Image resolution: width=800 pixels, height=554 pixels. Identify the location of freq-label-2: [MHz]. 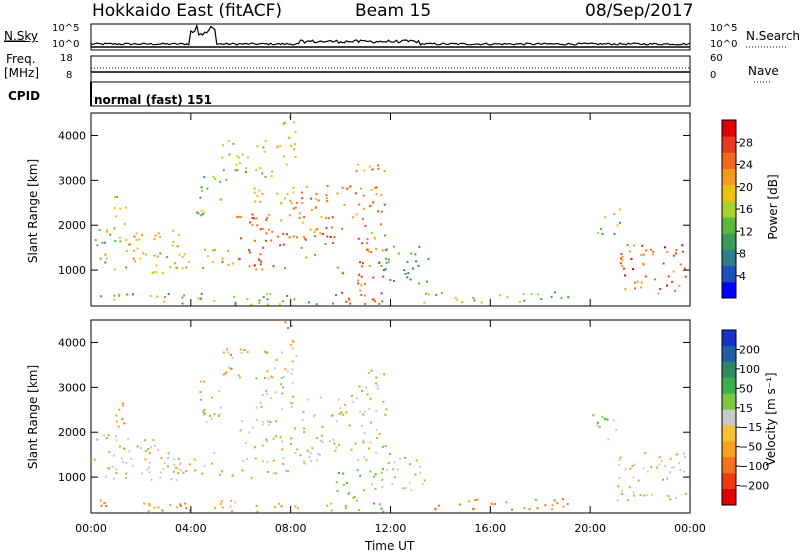
(22, 73).